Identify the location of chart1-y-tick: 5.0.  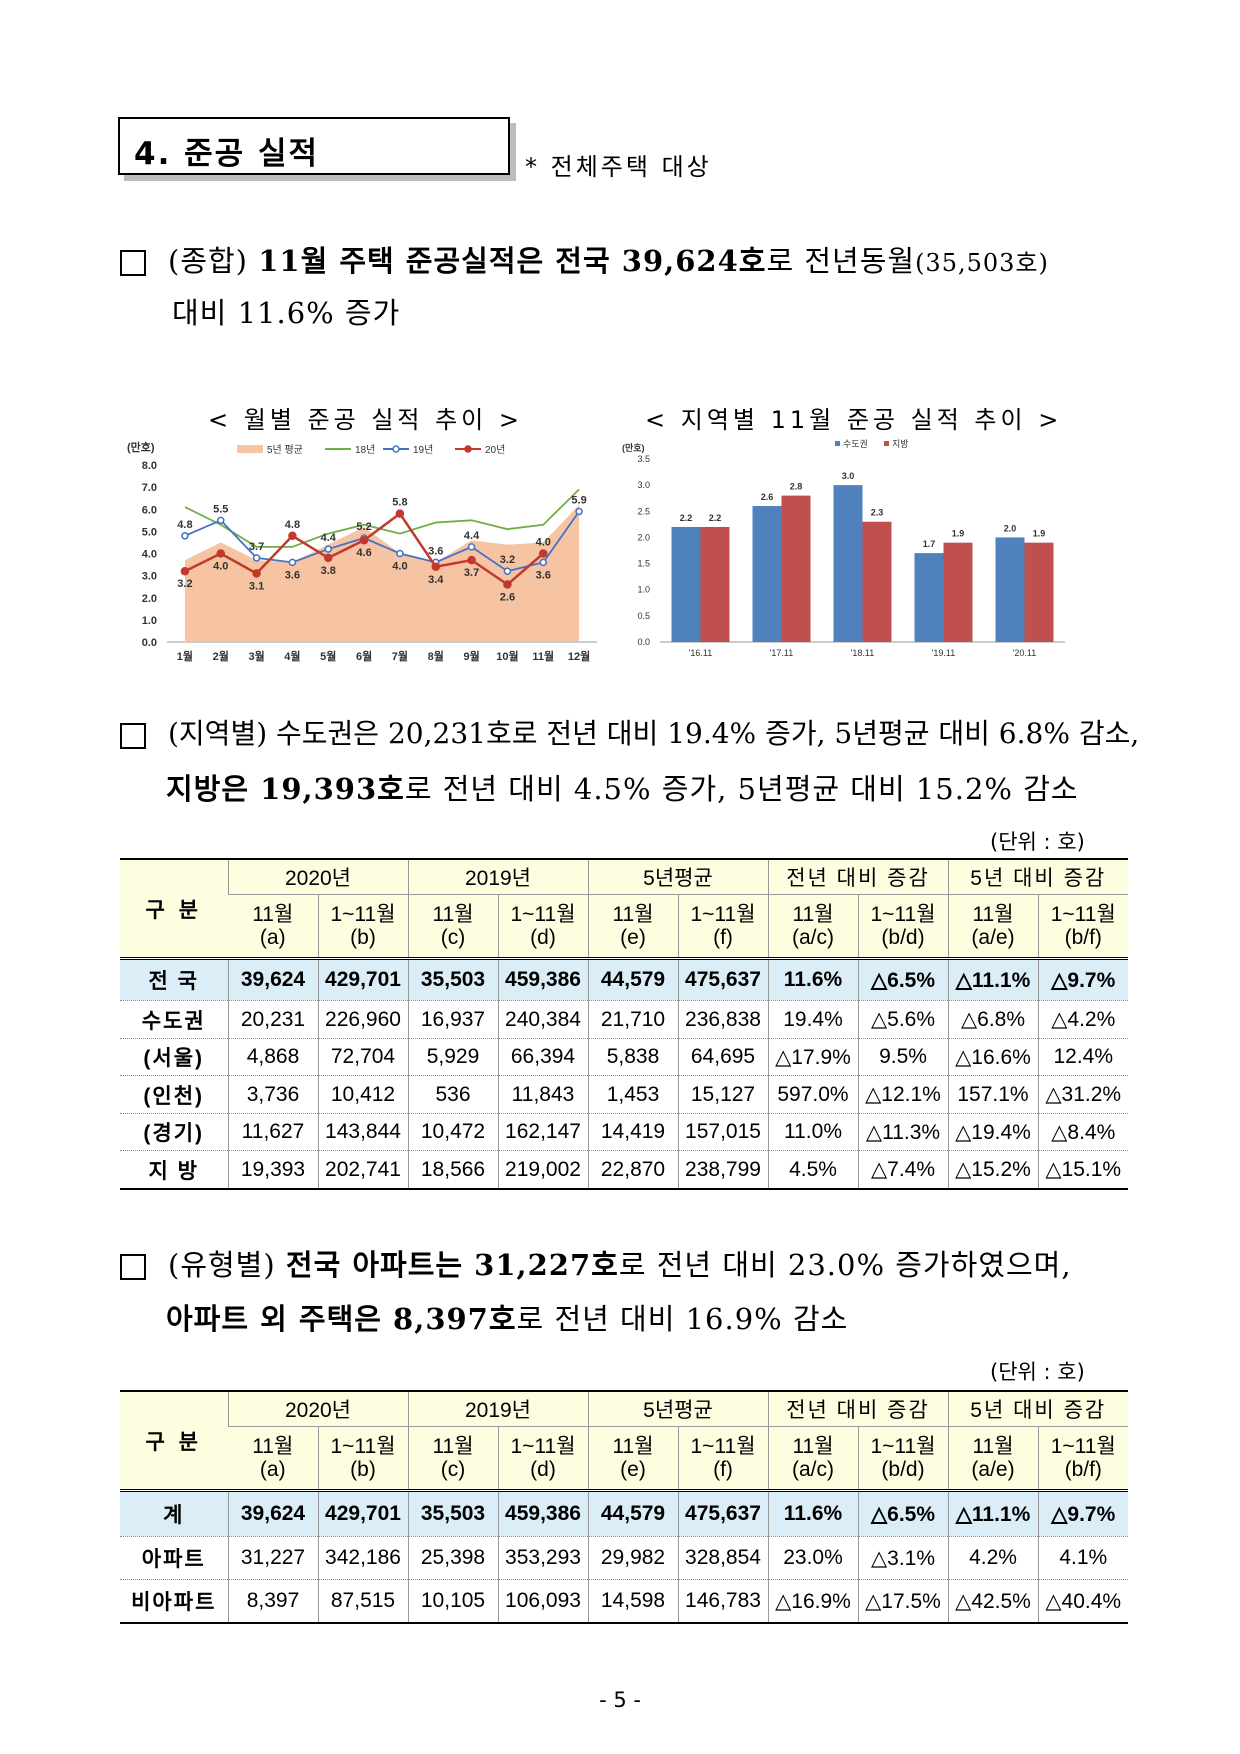
(149, 532).